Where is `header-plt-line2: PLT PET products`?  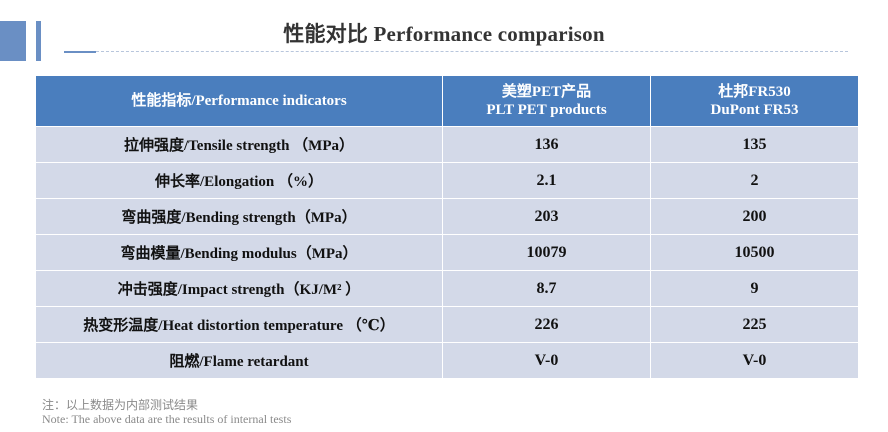 header-plt-line2: PLT PET products is located at coordinates (546, 110).